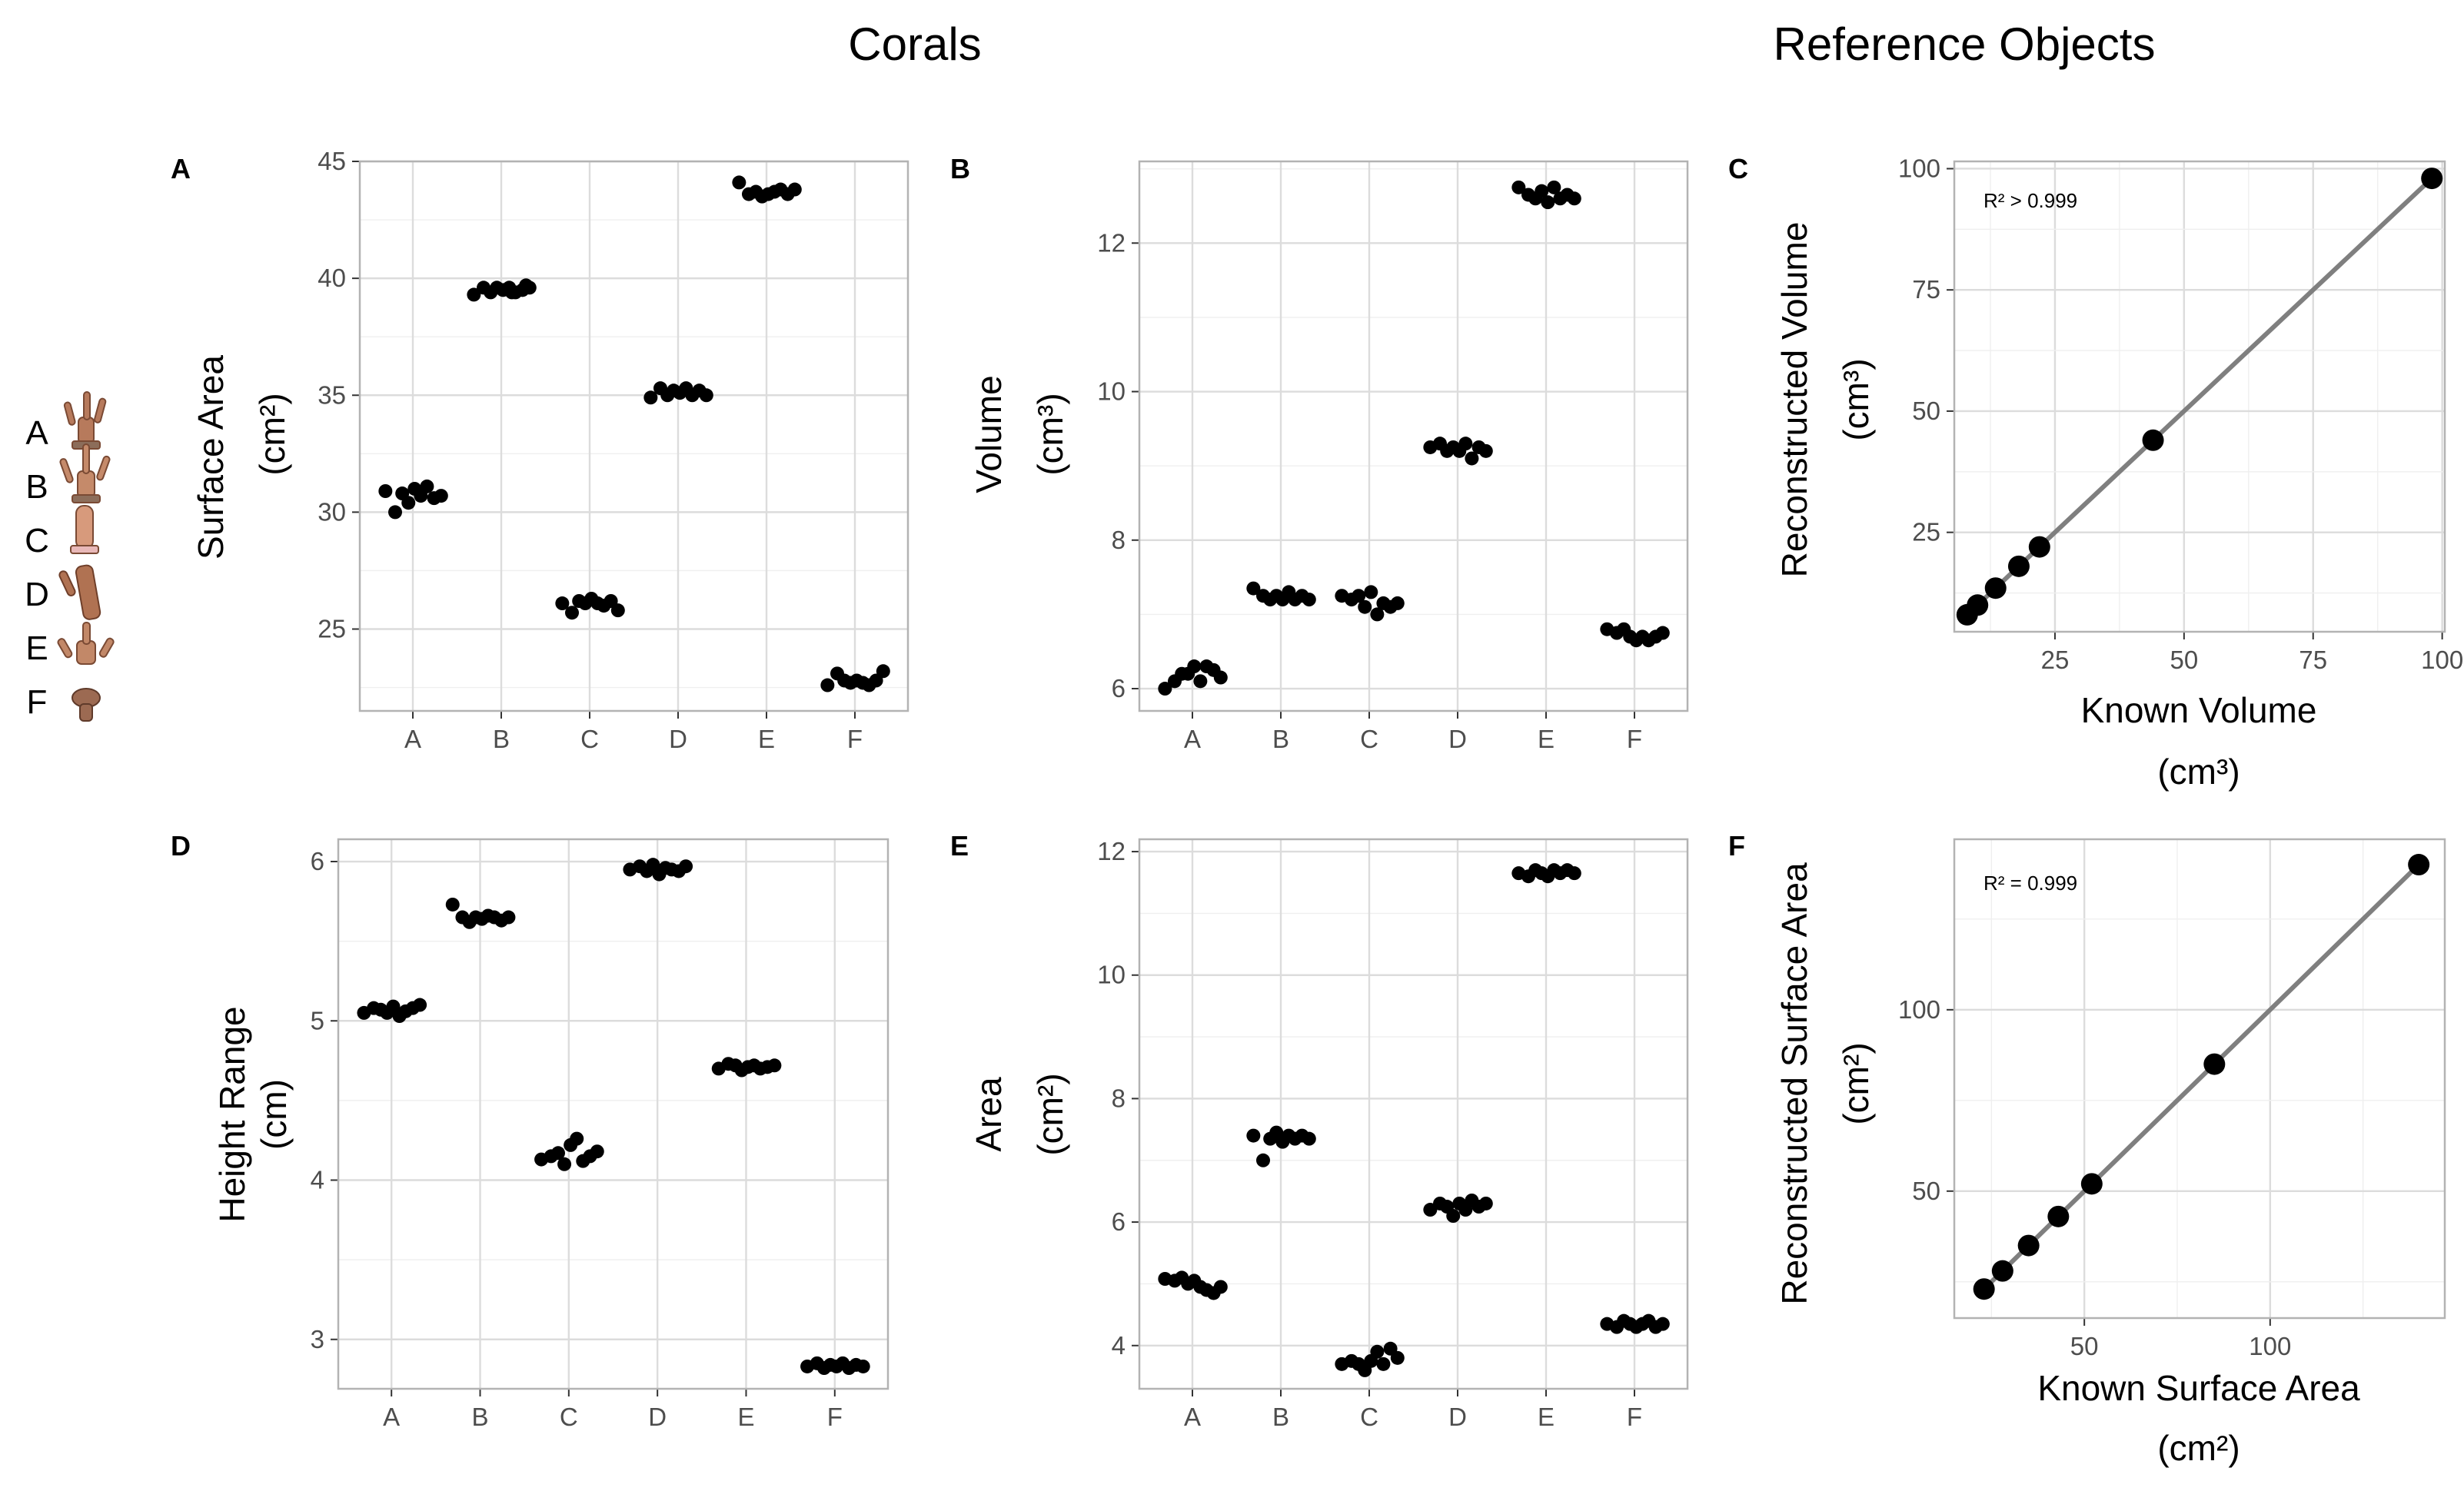 The image size is (2464, 1491). What do you see at coordinates (1050, 1114) in the screenshot?
I see `panel-e-yunit: (cm²)` at bounding box center [1050, 1114].